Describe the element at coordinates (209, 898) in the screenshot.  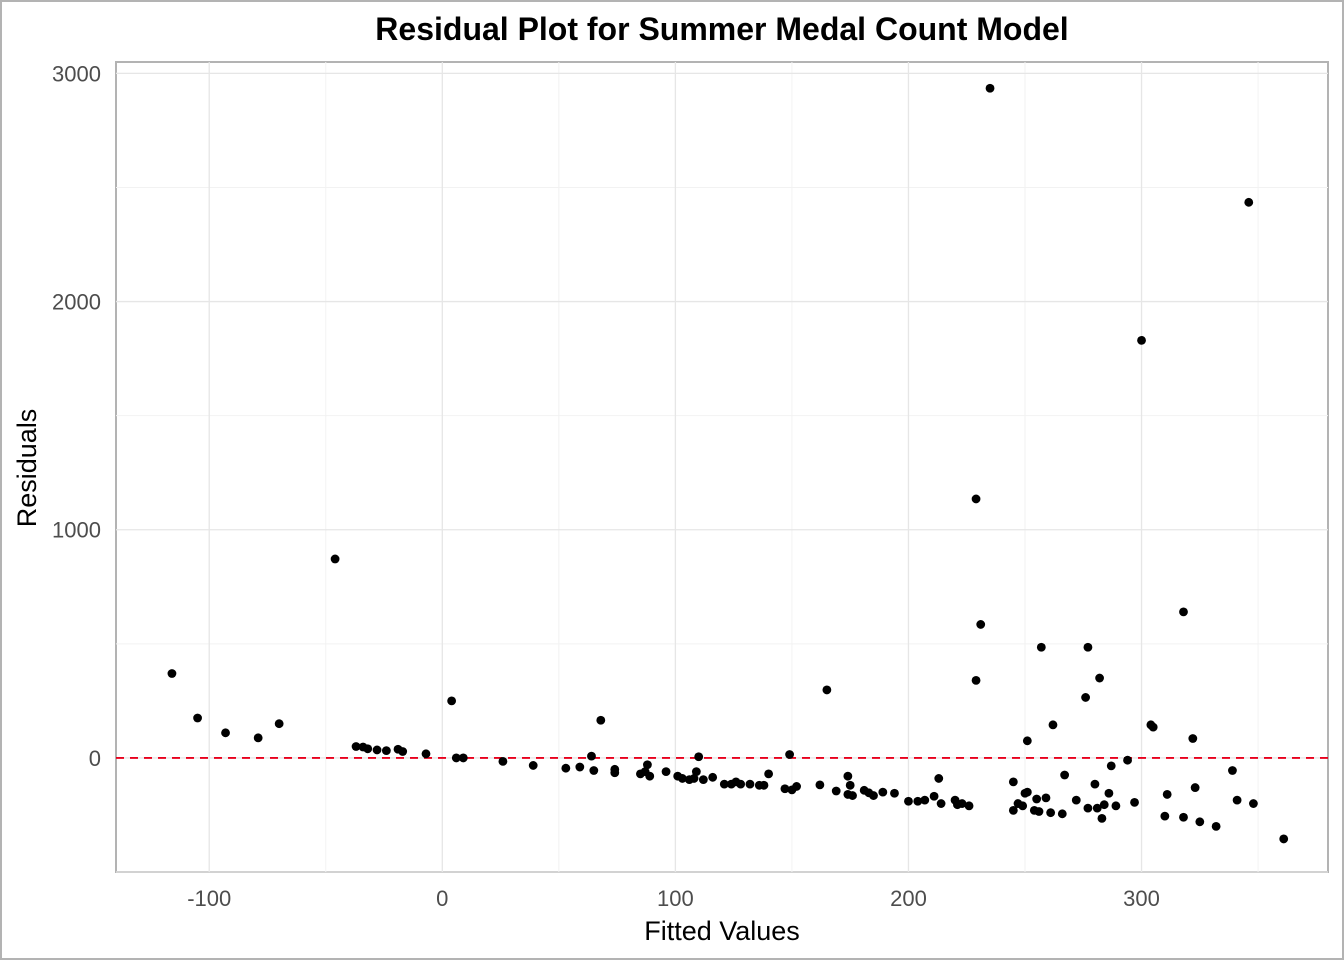
I see `x-tick-label: -100` at that location.